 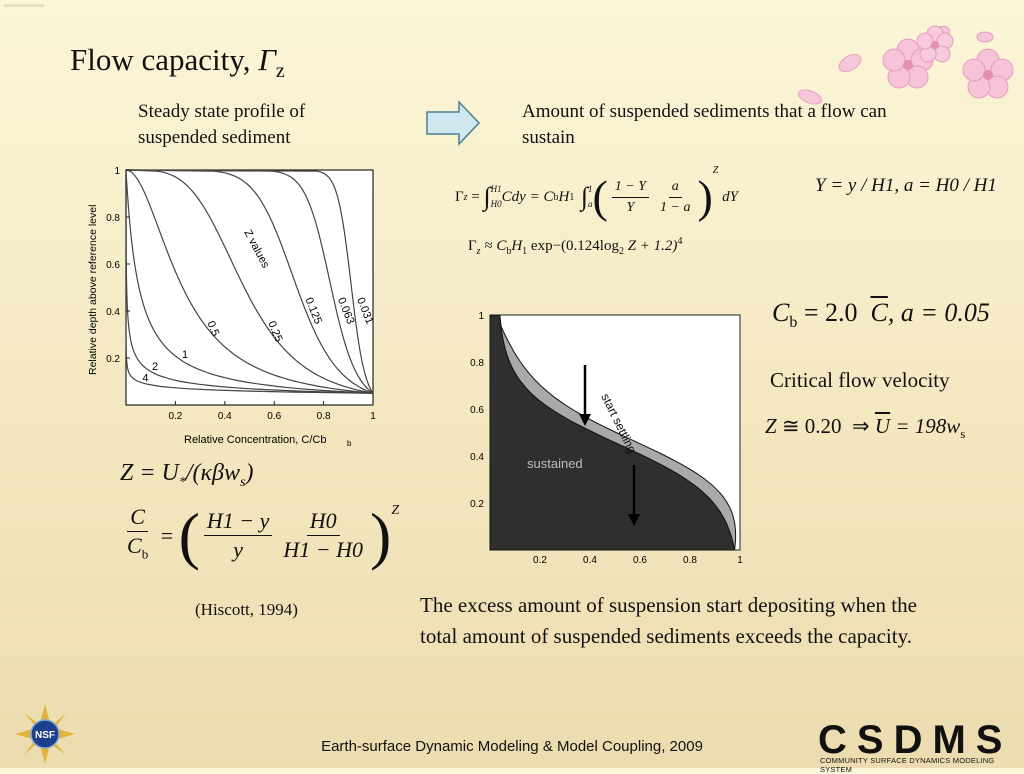 I want to click on chart1-curve-label: 2, so click(x=155, y=367).